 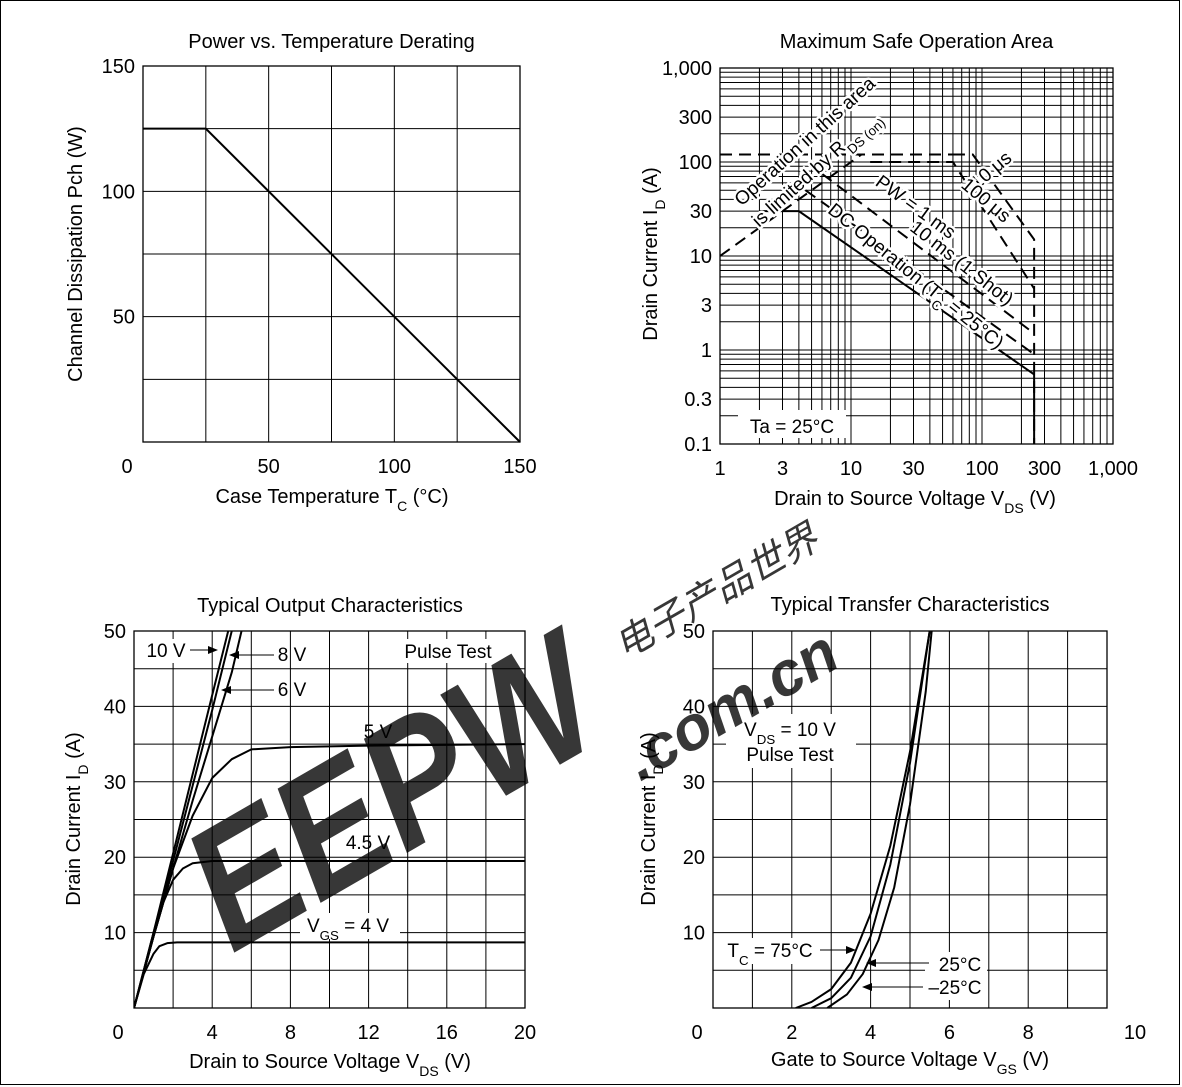 I want to click on label-tc-25c: 25°C, so click(x=960, y=965).